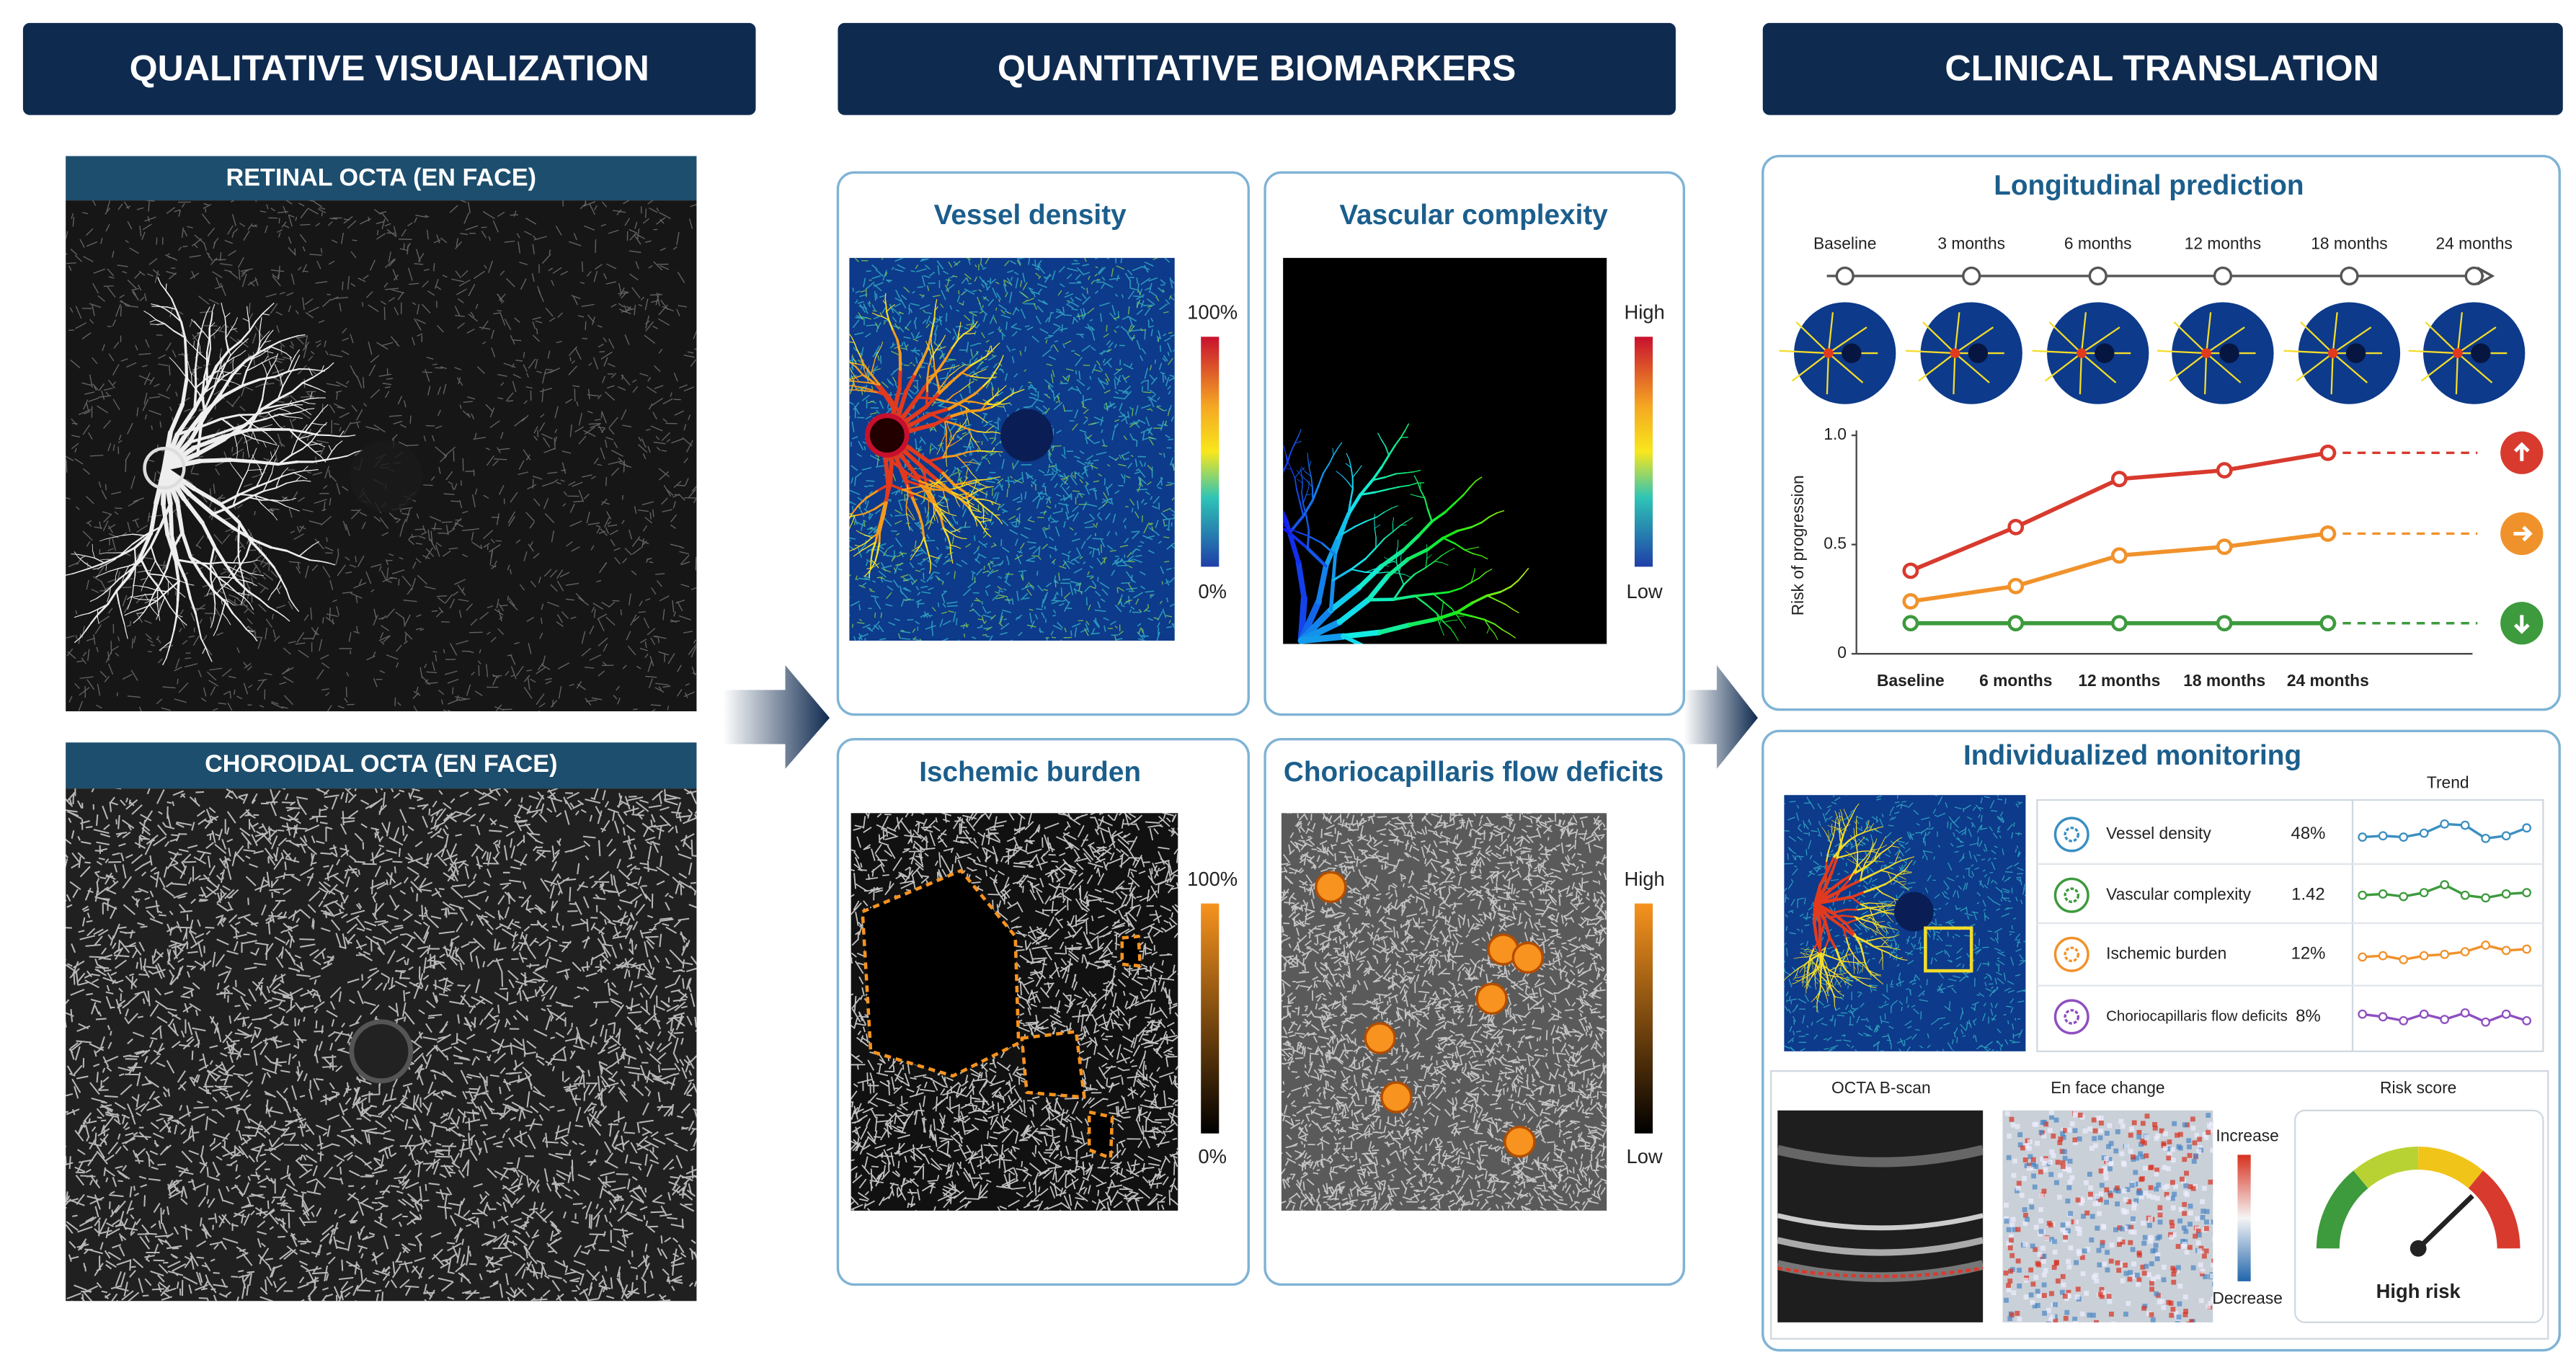 The width and height of the screenshot is (2576, 1370). What do you see at coordinates (381, 455) in the screenshot?
I see `image-content` at bounding box center [381, 455].